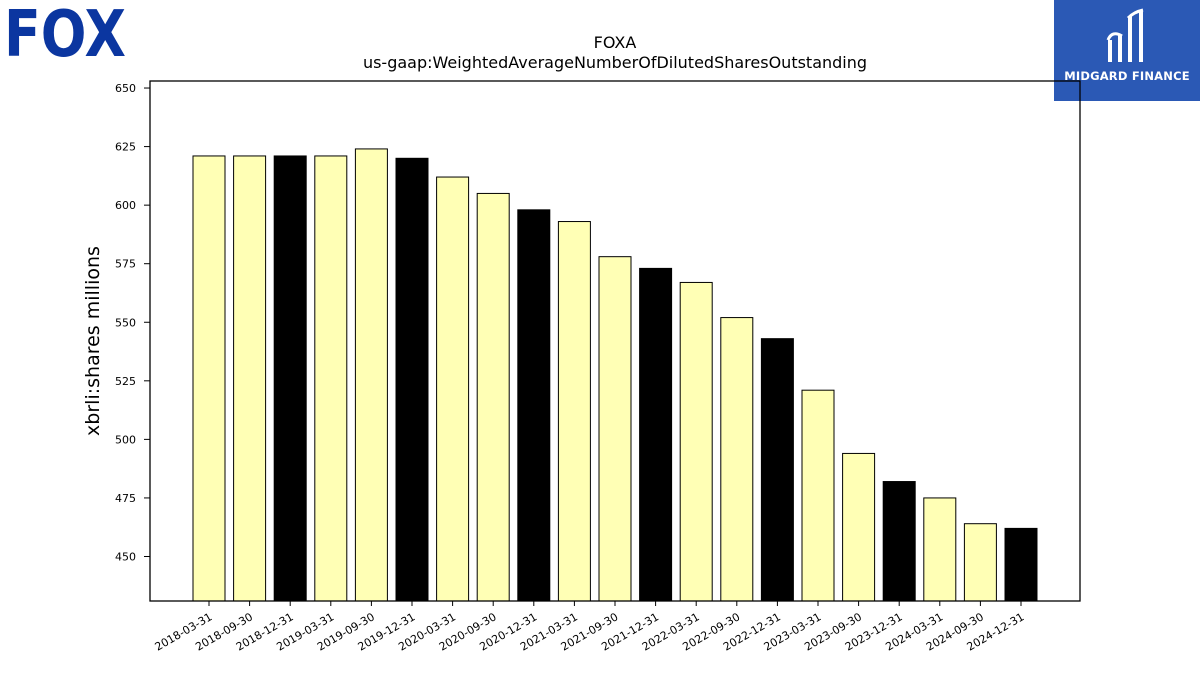 This screenshot has height=675, width=1200. I want to click on y-tick-label: 575, so click(125, 264).